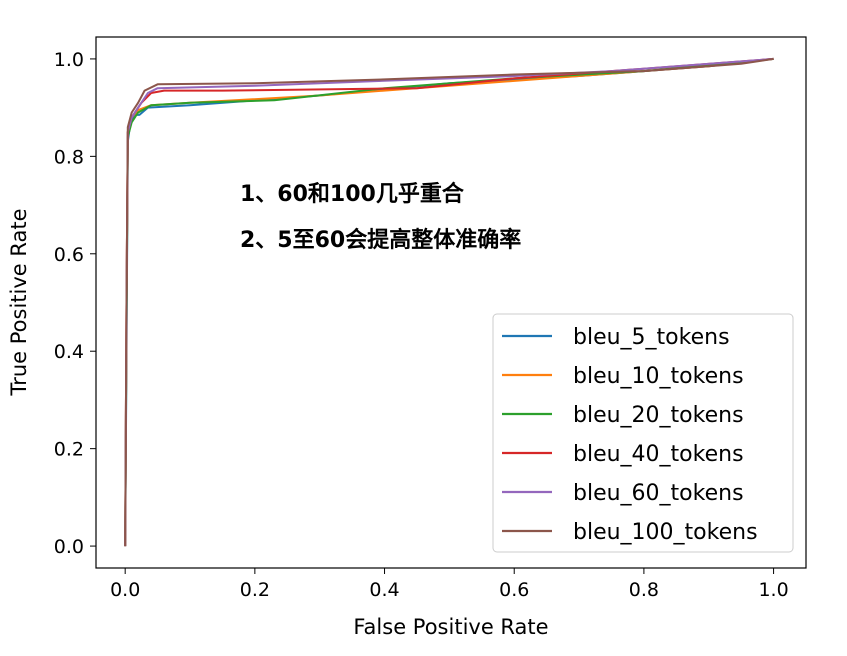 This screenshot has width=847, height=656. What do you see at coordinates (644, 590) in the screenshot?
I see `x-tick-label: 0.8` at bounding box center [644, 590].